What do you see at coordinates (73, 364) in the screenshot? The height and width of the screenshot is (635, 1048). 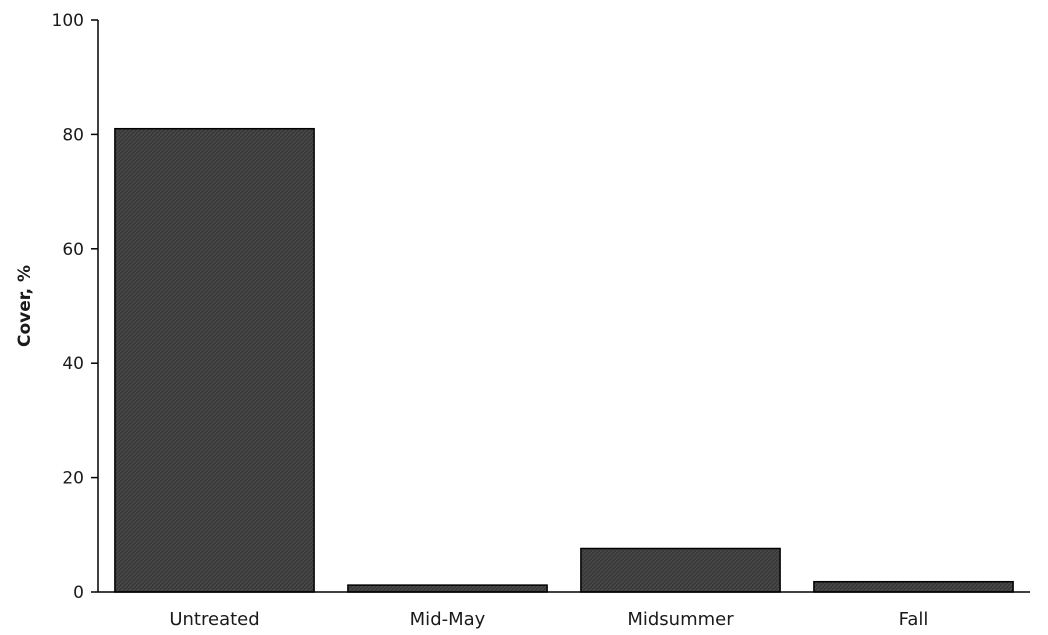 I see `y-tick-label-40: 40` at bounding box center [73, 364].